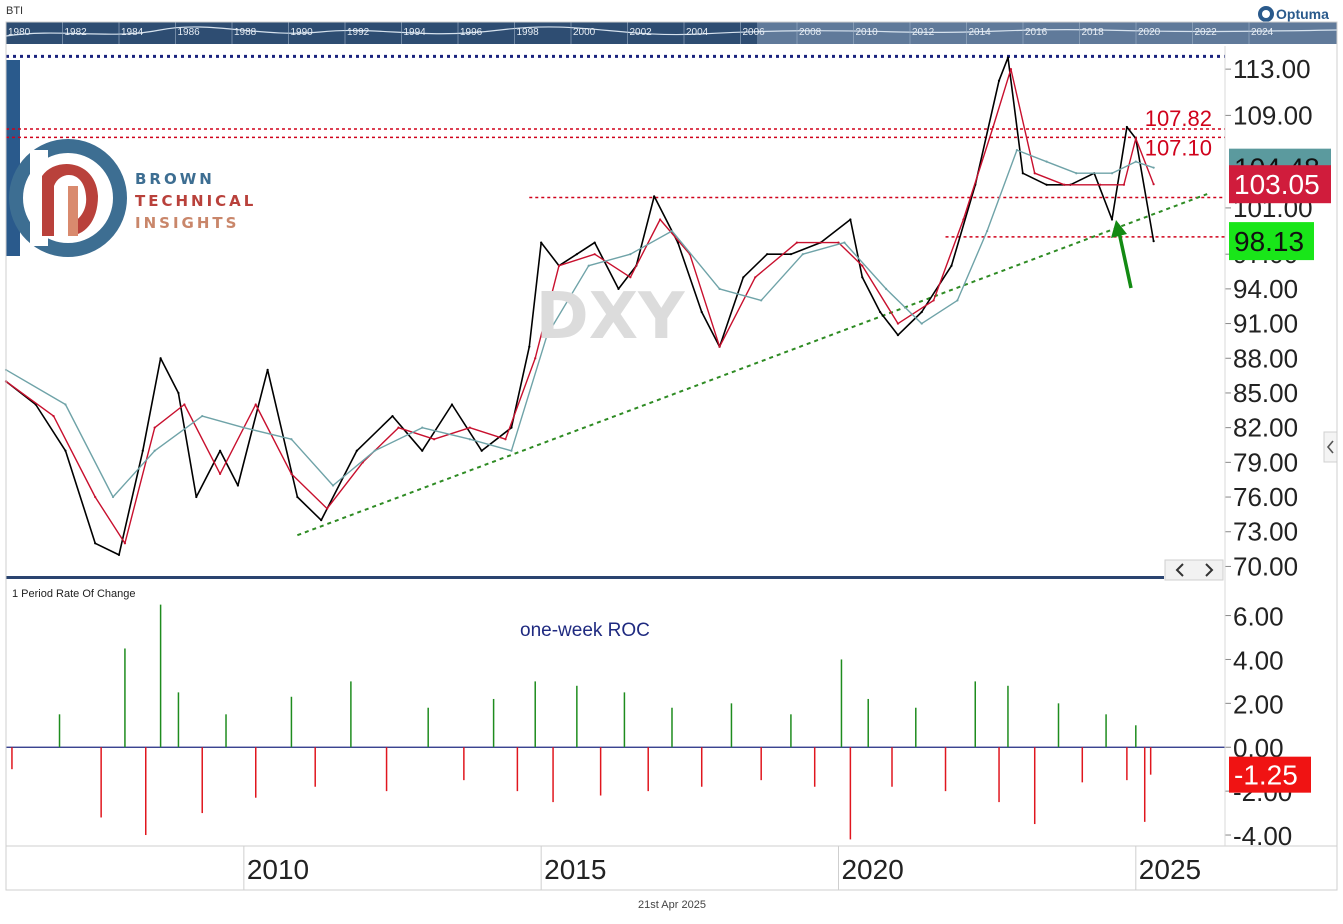  I want to click on price-tick-label: 109.00, so click(1273, 115).